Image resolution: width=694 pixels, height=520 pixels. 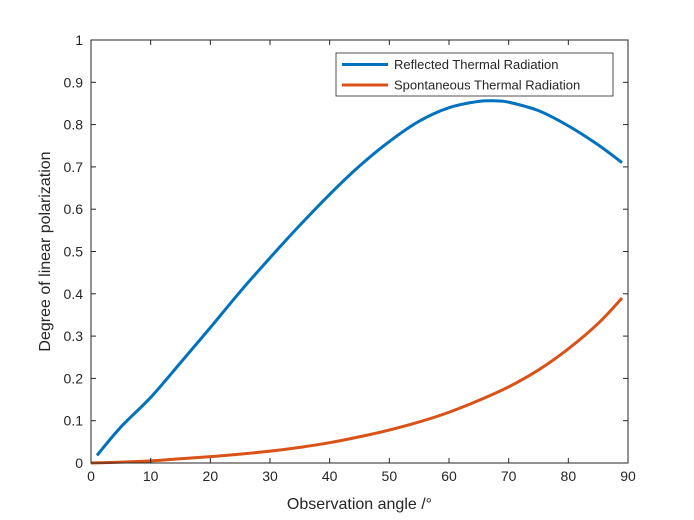 What do you see at coordinates (74, 336) in the screenshot?
I see `y-tick-label: 0.3` at bounding box center [74, 336].